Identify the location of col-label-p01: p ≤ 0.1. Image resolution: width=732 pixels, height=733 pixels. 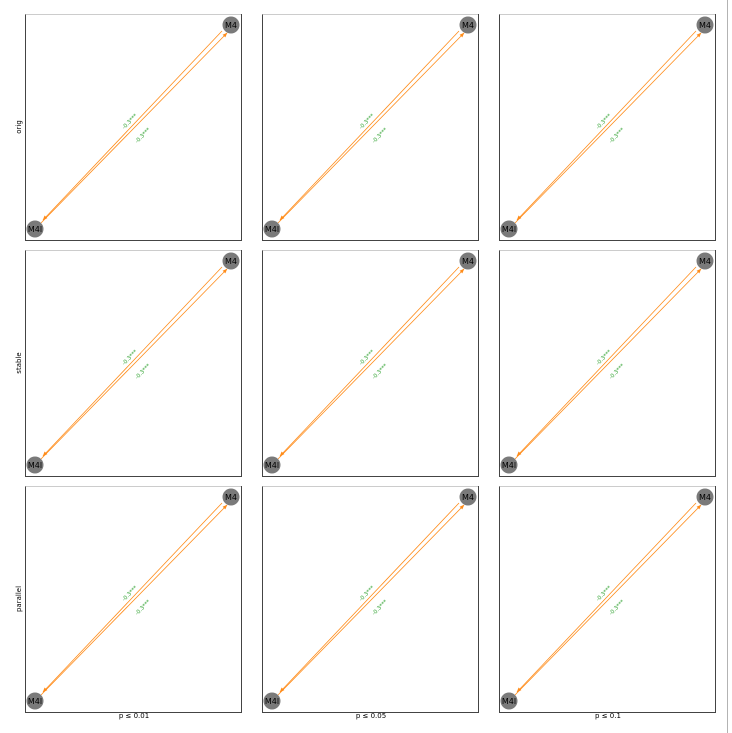
(608, 716).